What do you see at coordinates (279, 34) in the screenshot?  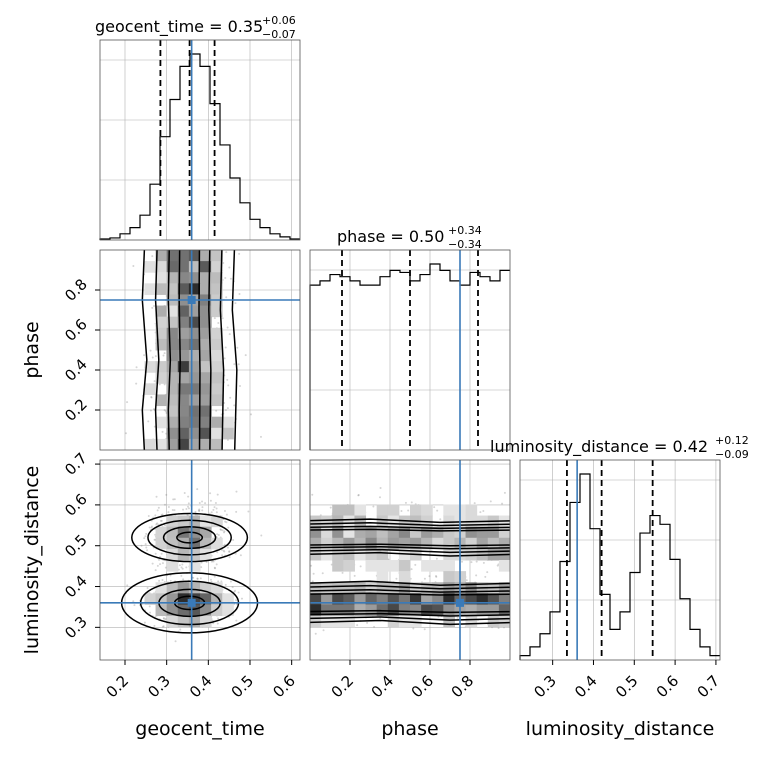 I see `title-geocent-time-sub: −0.07` at bounding box center [279, 34].